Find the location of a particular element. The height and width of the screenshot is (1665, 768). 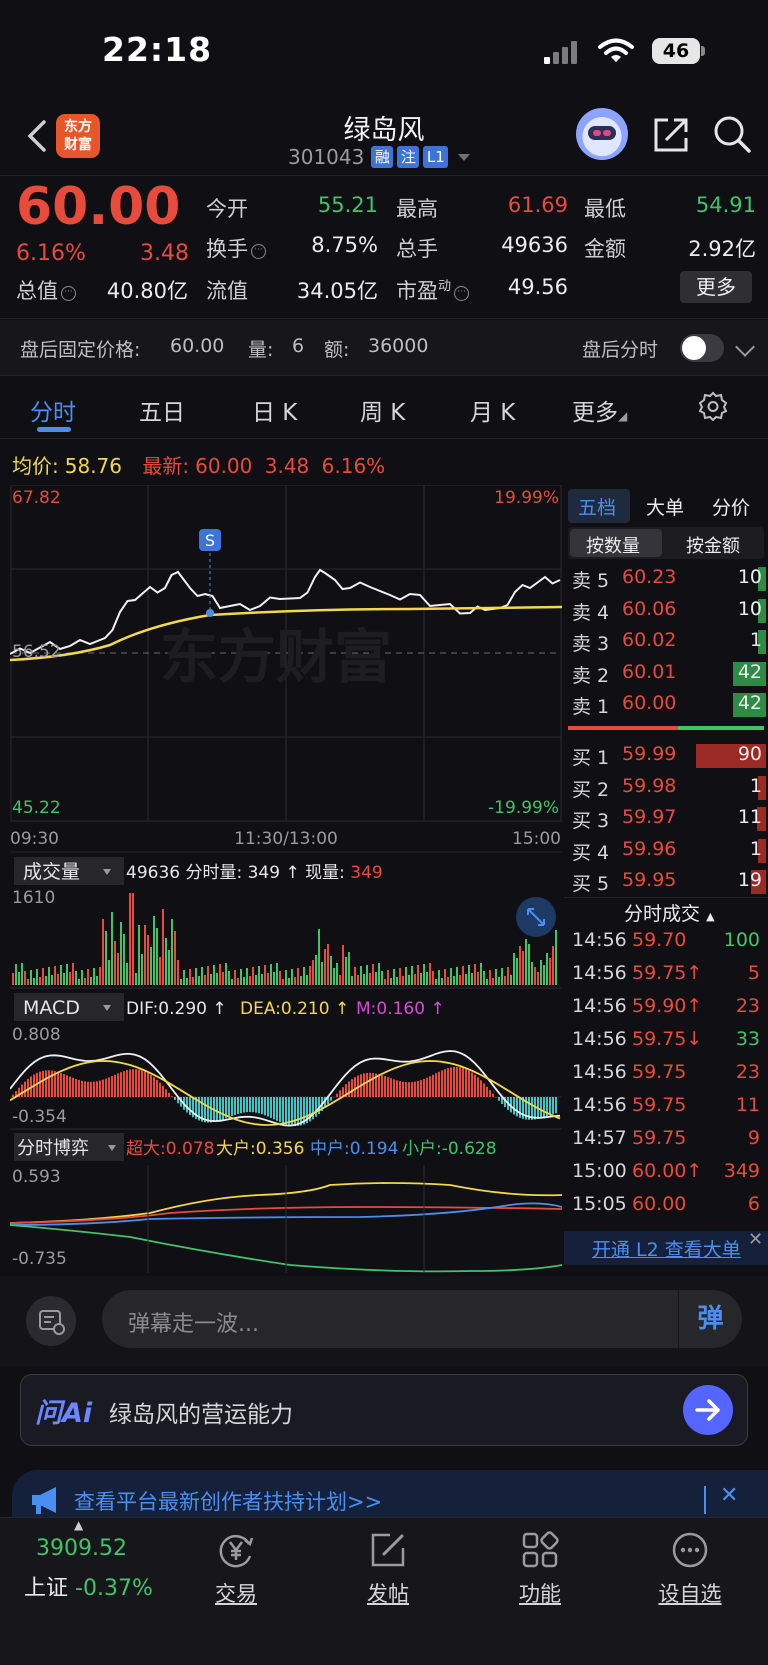

nav-add-watchlist: 设自选 is located at coordinates (690, 1566).